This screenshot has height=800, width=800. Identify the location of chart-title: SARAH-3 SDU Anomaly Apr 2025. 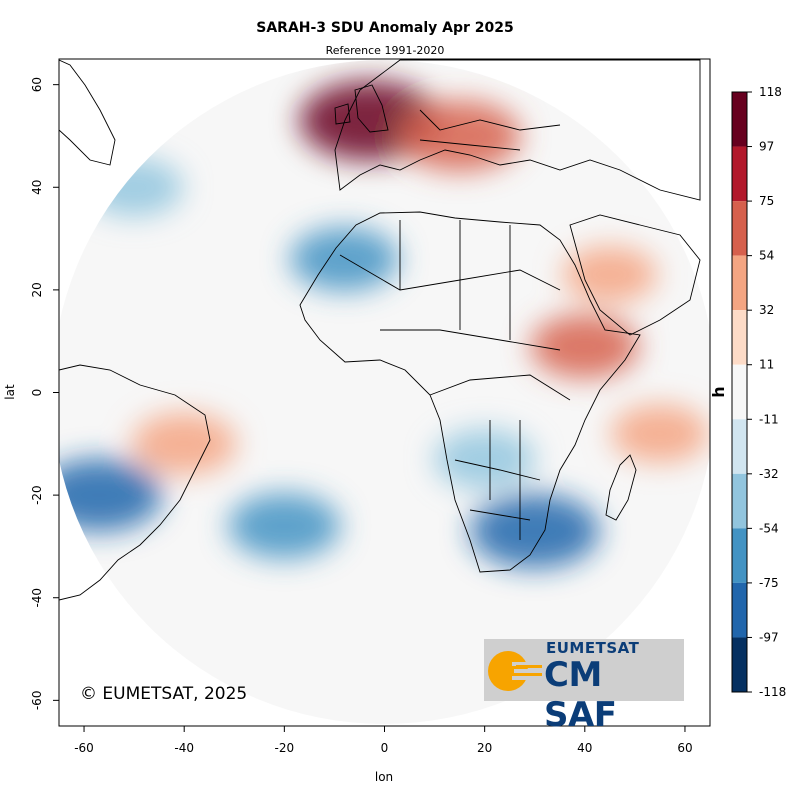
(385, 28).